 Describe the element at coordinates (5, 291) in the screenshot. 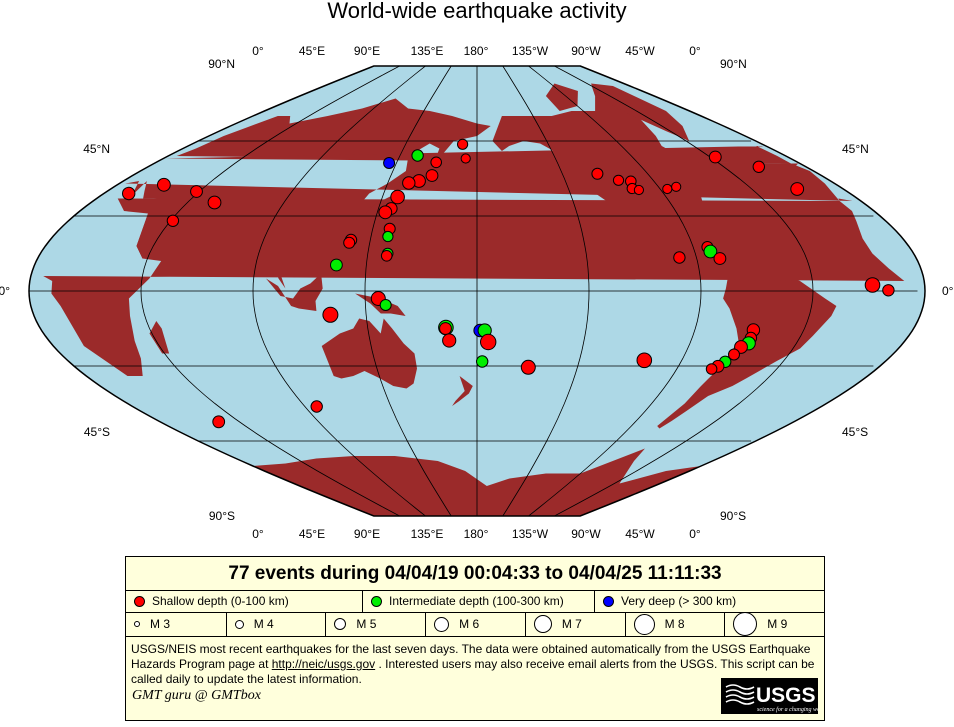

I see `lat-label-left: 0°` at that location.